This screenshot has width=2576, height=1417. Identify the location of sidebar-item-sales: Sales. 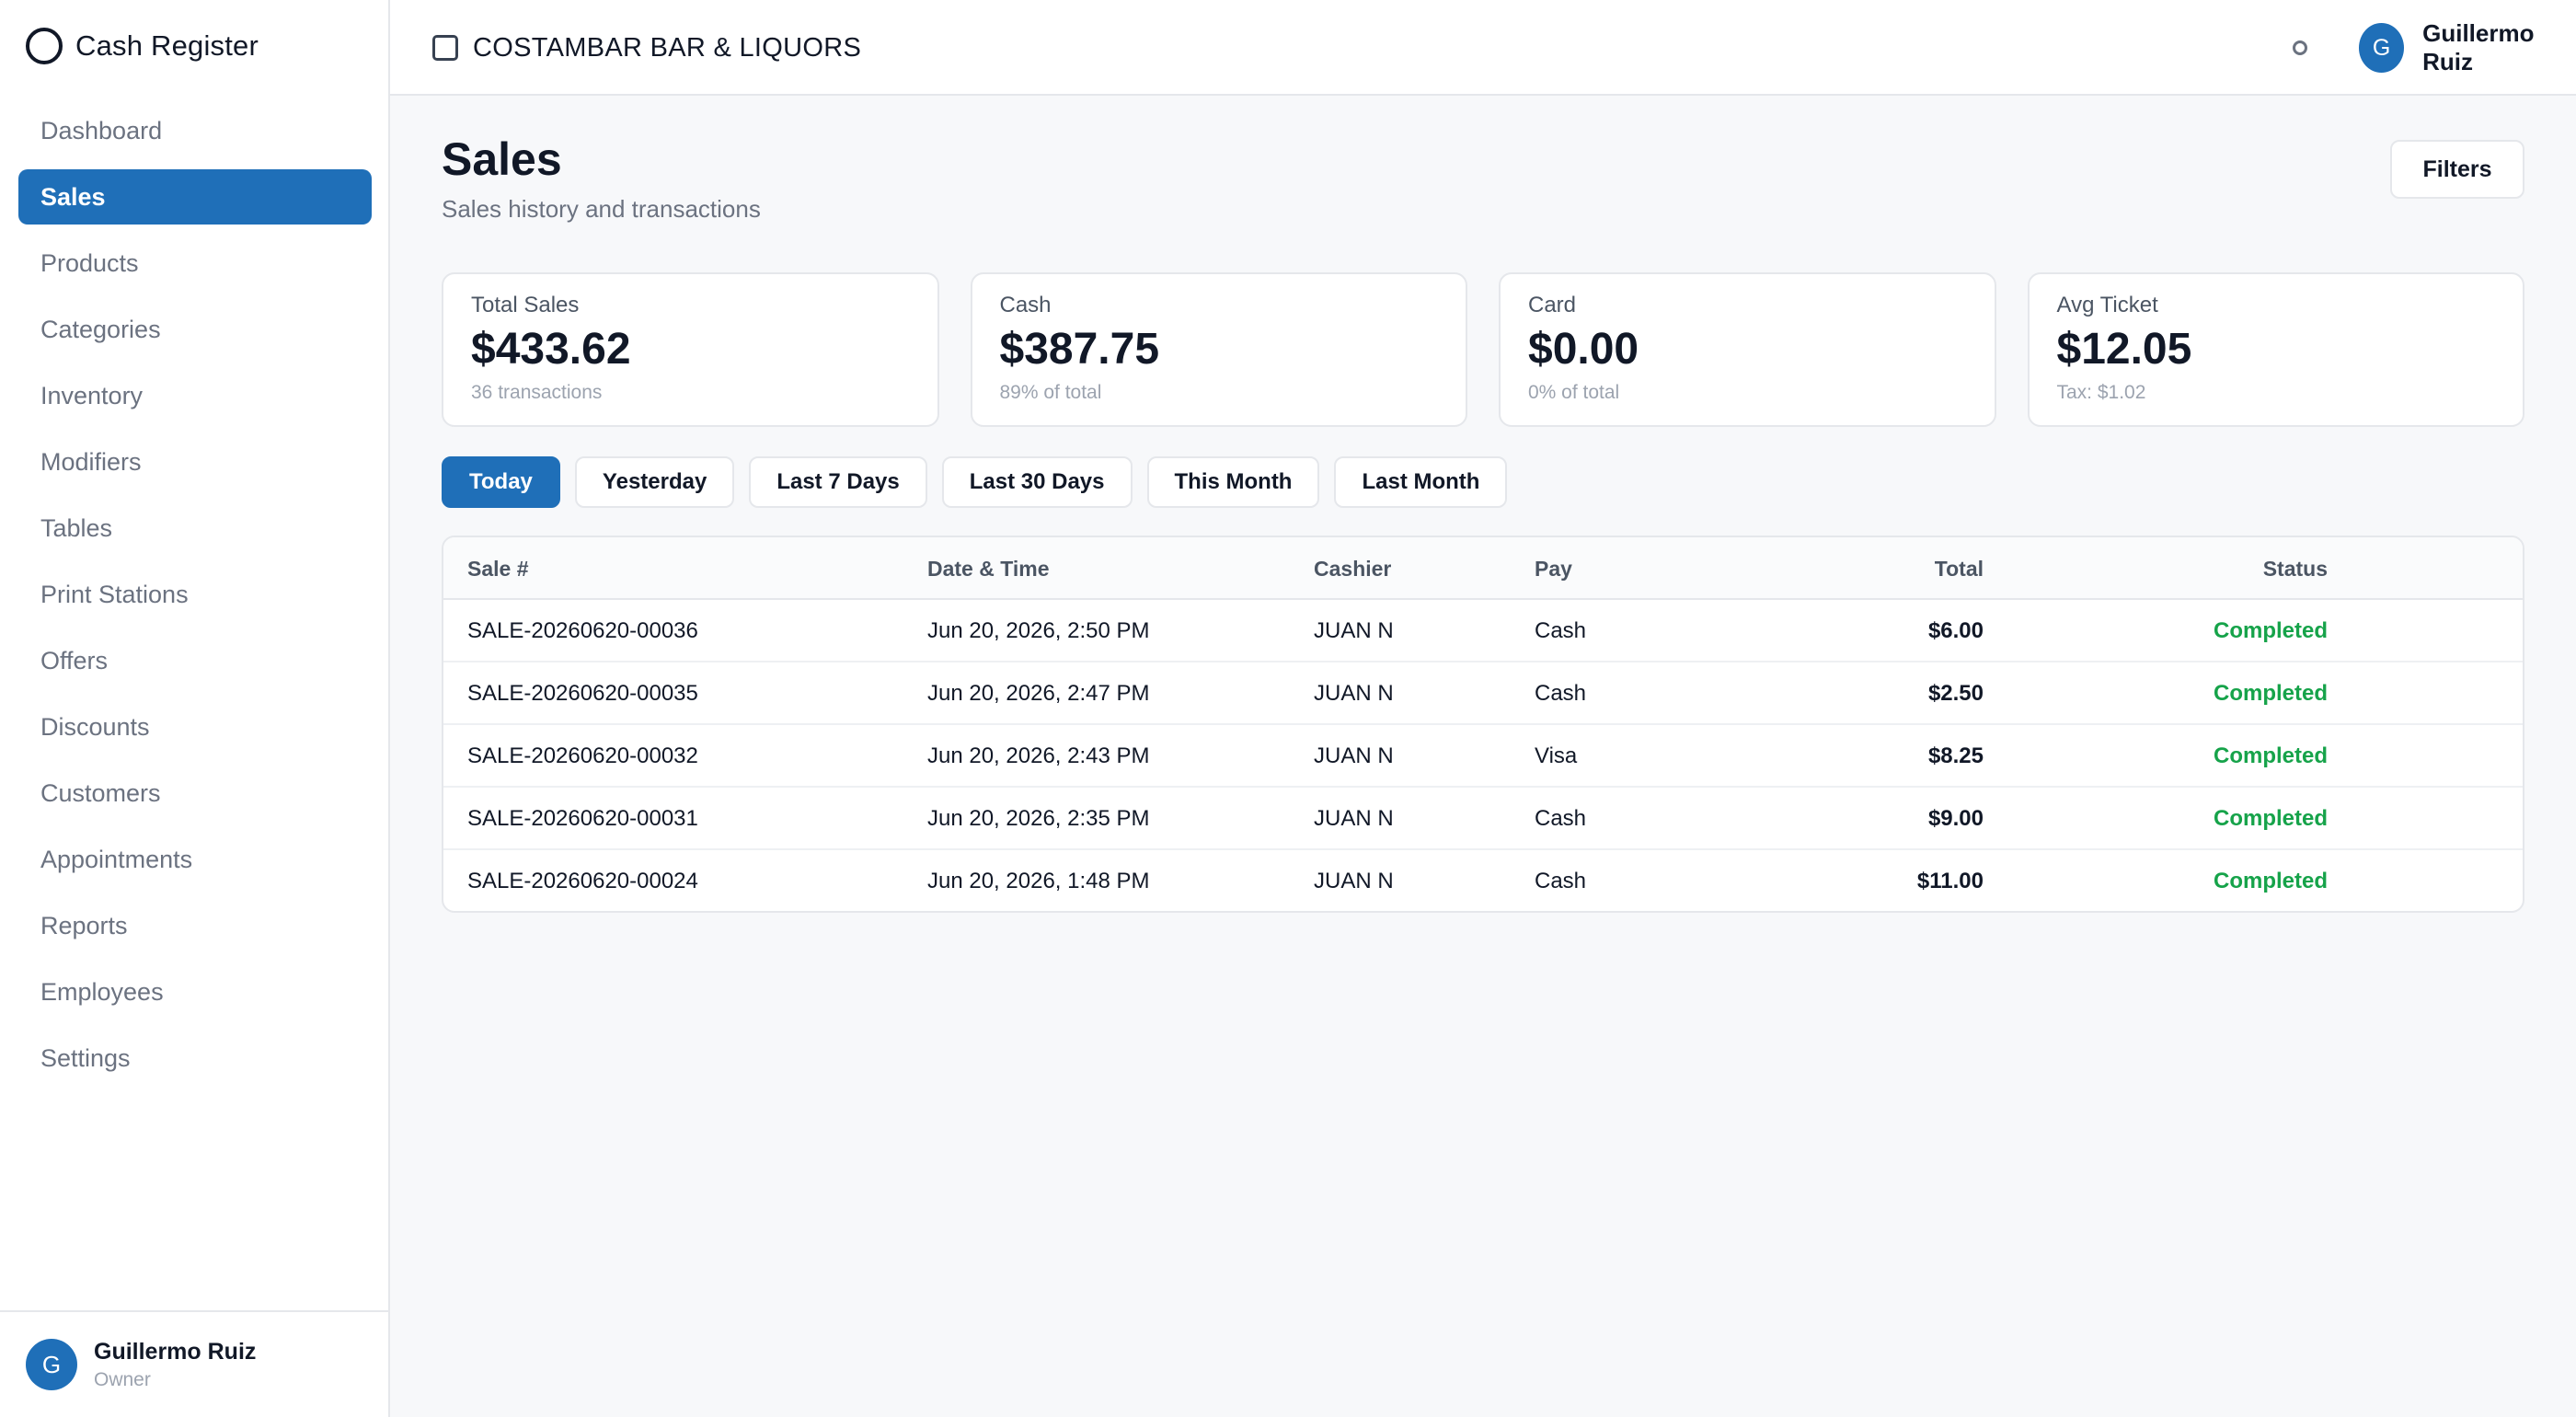
(195, 197).